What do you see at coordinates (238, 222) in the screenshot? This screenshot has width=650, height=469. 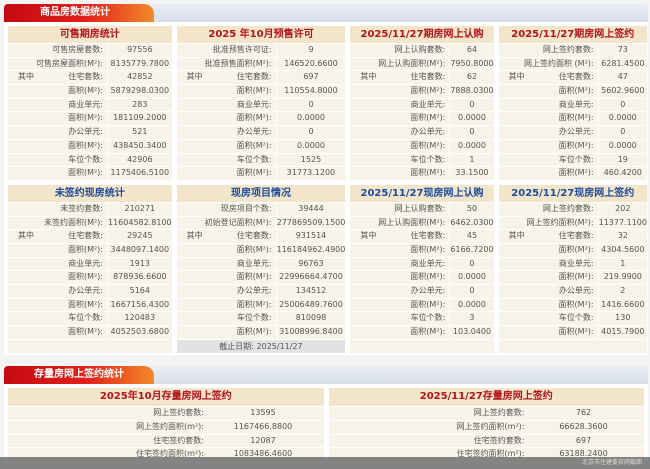 I see `label-text: 初始登记面积(M²):` at bounding box center [238, 222].